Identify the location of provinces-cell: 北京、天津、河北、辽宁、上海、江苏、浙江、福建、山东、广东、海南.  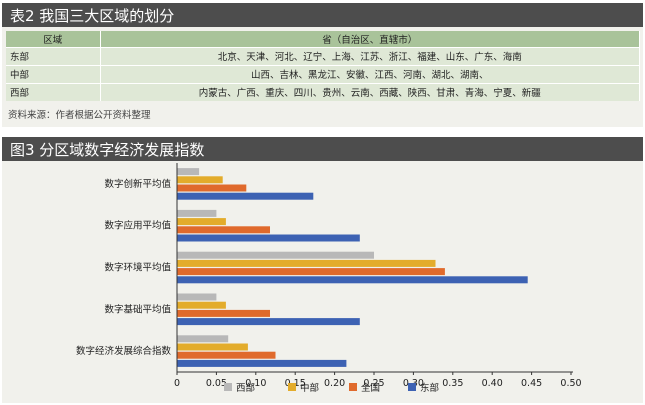
(370, 55).